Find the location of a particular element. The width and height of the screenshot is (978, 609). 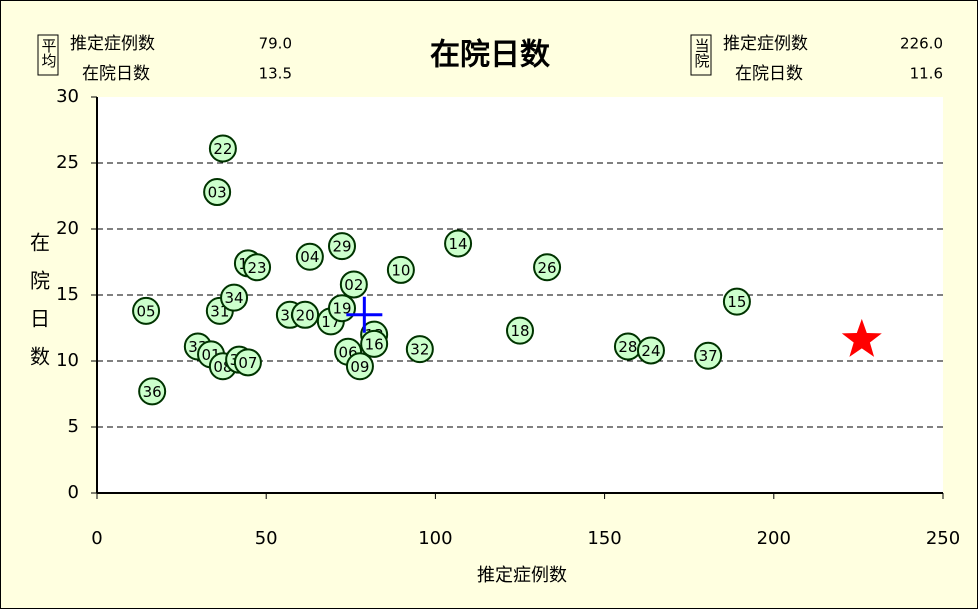

x-axis-label: 推定症例数 is located at coordinates (522, 575).